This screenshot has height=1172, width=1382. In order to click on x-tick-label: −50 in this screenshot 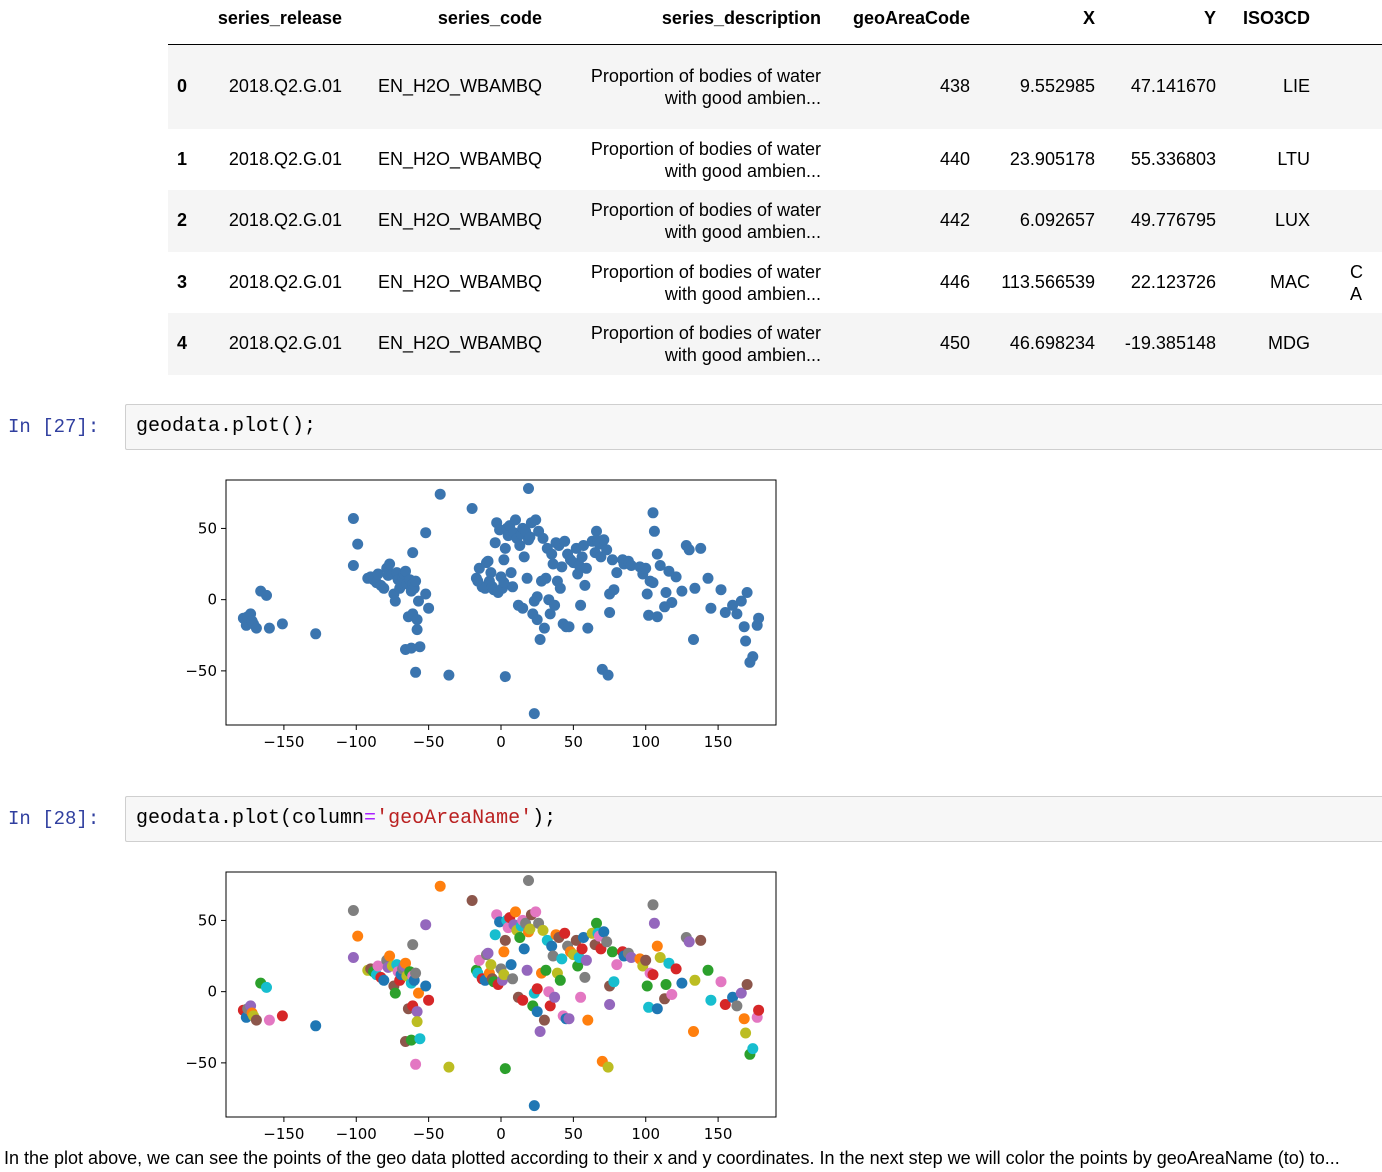, I will do `click(429, 742)`.